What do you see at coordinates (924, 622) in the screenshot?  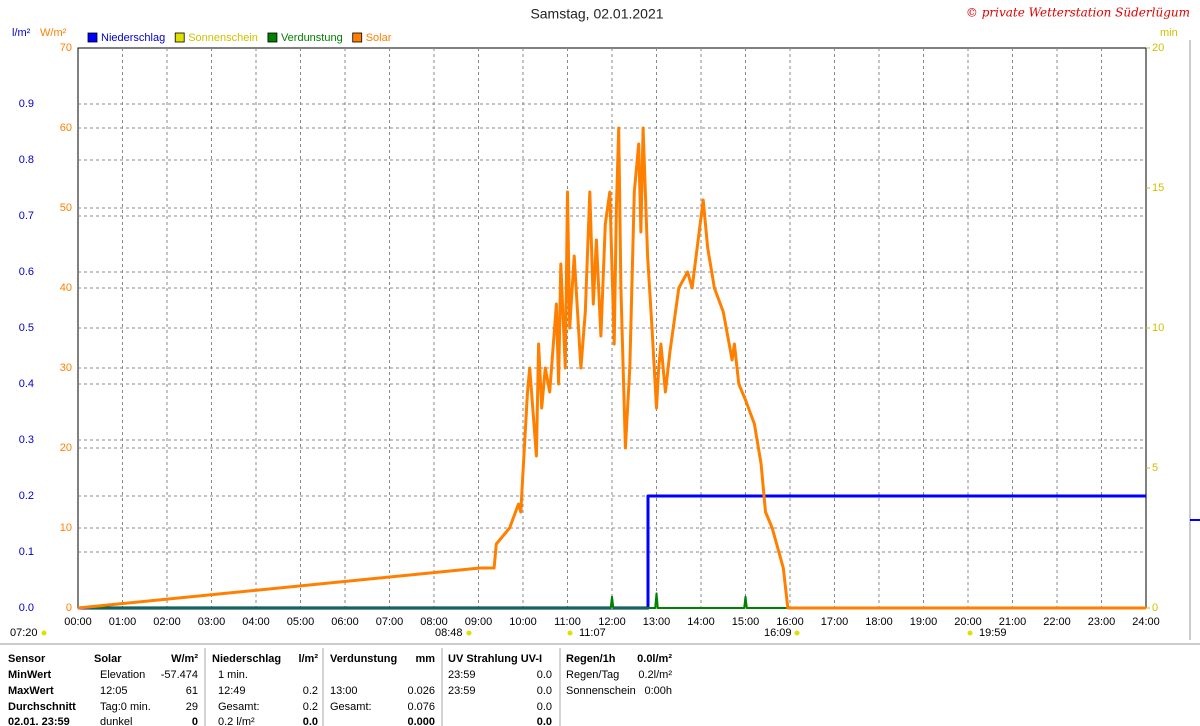 I see `x-tick-label: 19:00` at bounding box center [924, 622].